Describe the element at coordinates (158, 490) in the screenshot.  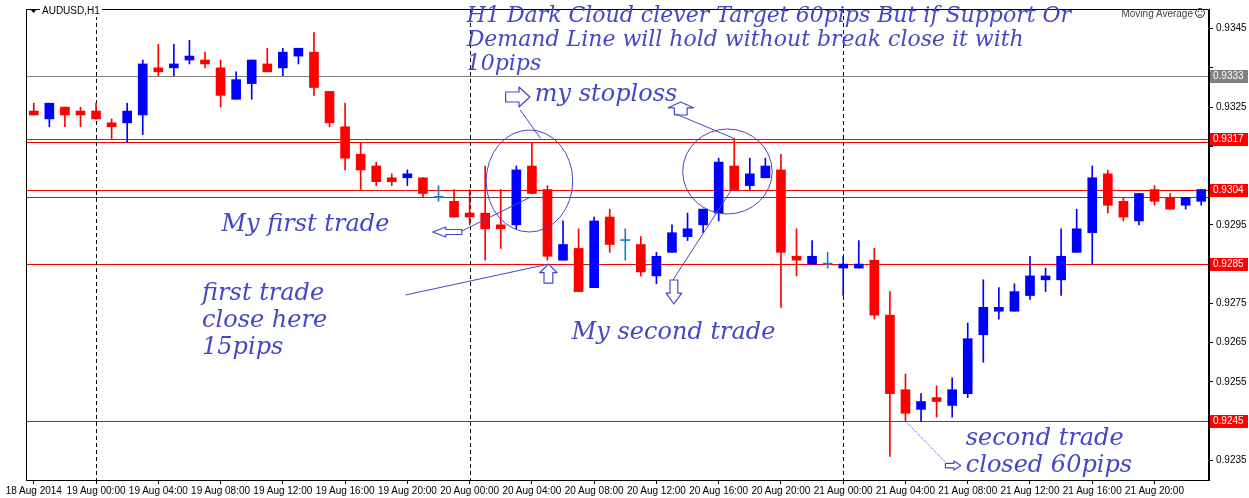
I see `x-tick-label: 19 Aug 04:00` at that location.